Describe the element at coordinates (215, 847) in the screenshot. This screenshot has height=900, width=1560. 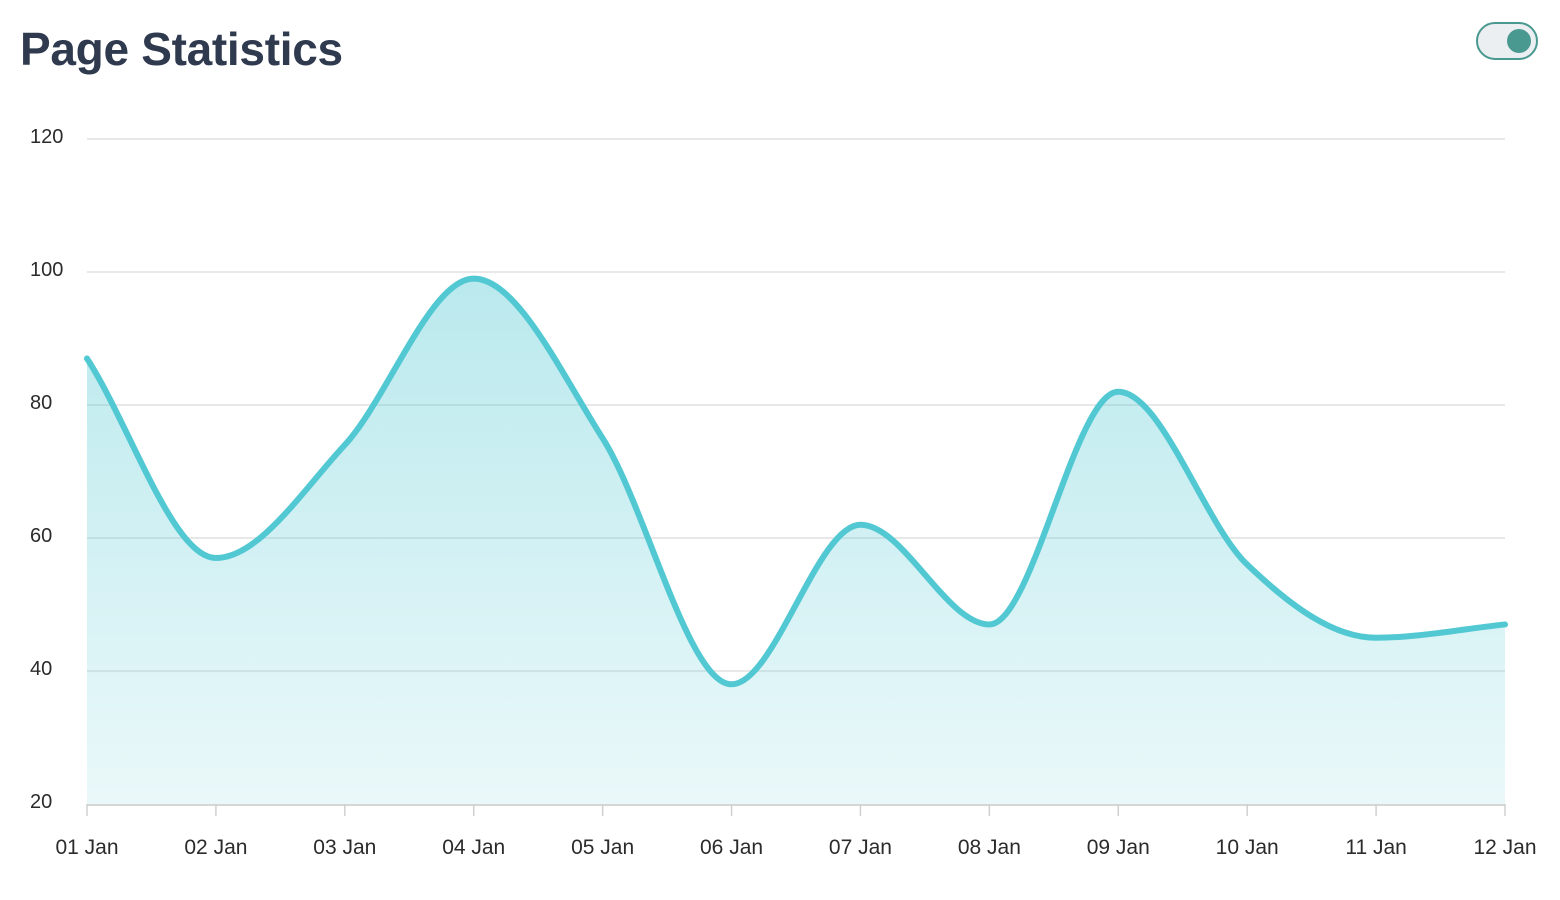
I see `x-tick-label: 02 Jan` at that location.